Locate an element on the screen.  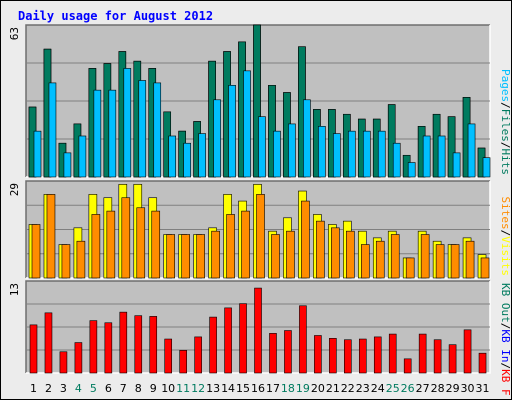
x-tick-label: 12 is located at coordinates (198, 388).